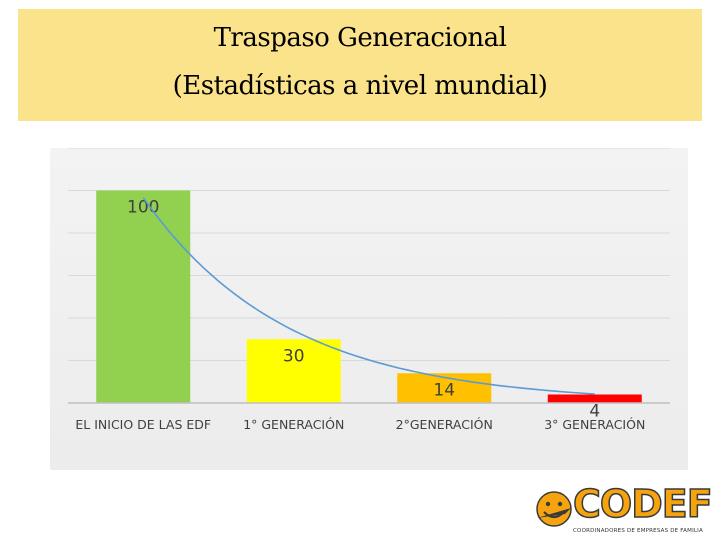  What do you see at coordinates (143, 424) in the screenshot?
I see `category-label: EL INICIO DE LAS EDF` at bounding box center [143, 424].